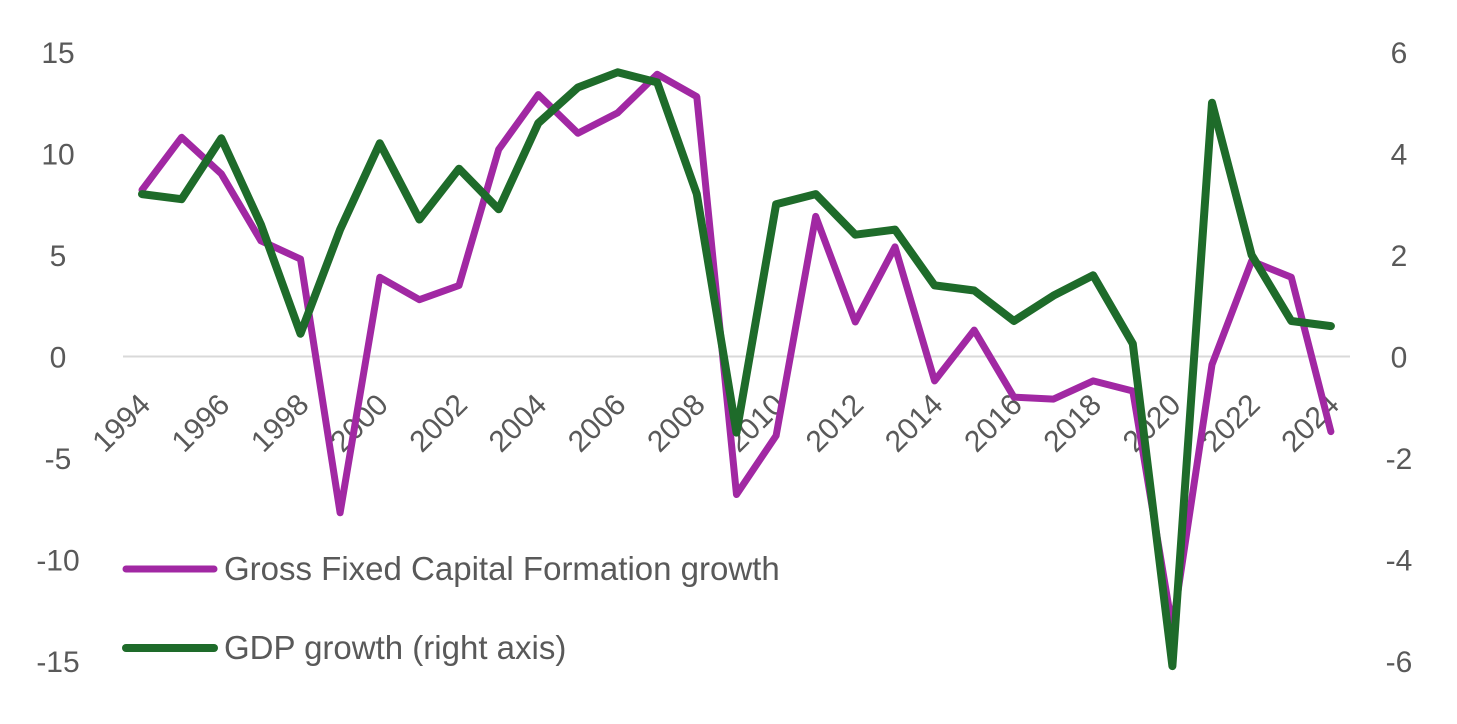  What do you see at coordinates (1399, 256) in the screenshot?
I see `right-y-tick-label: 2` at bounding box center [1399, 256].